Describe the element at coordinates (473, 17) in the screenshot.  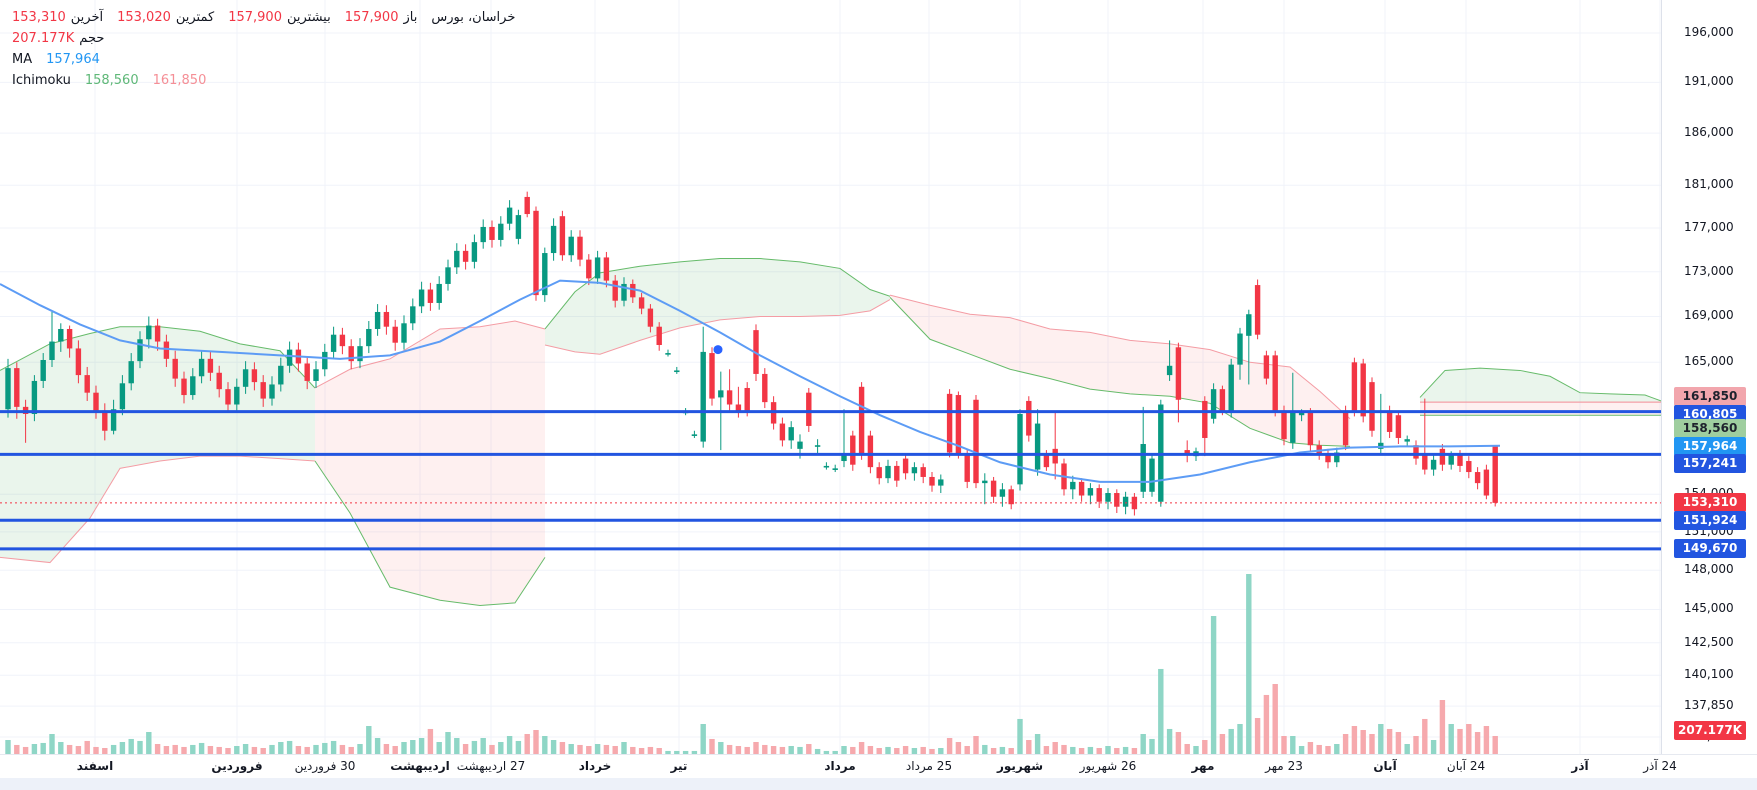
I see `symbol-title: خراسان، بورس` at that location.